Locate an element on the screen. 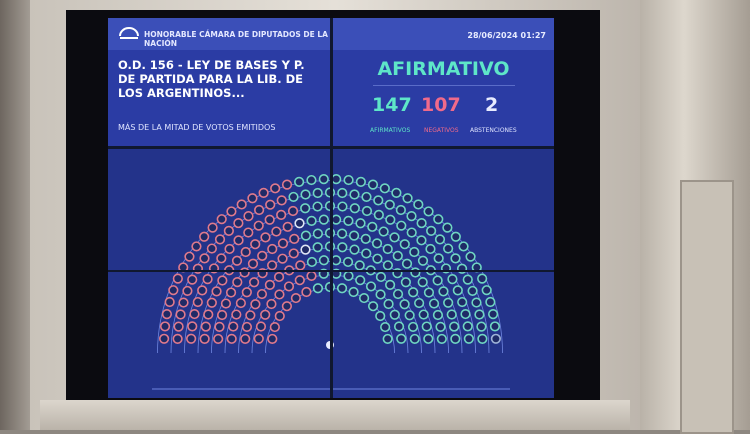 This screenshot has width=750, height=434. seat-abstencion is located at coordinates (299, 223).